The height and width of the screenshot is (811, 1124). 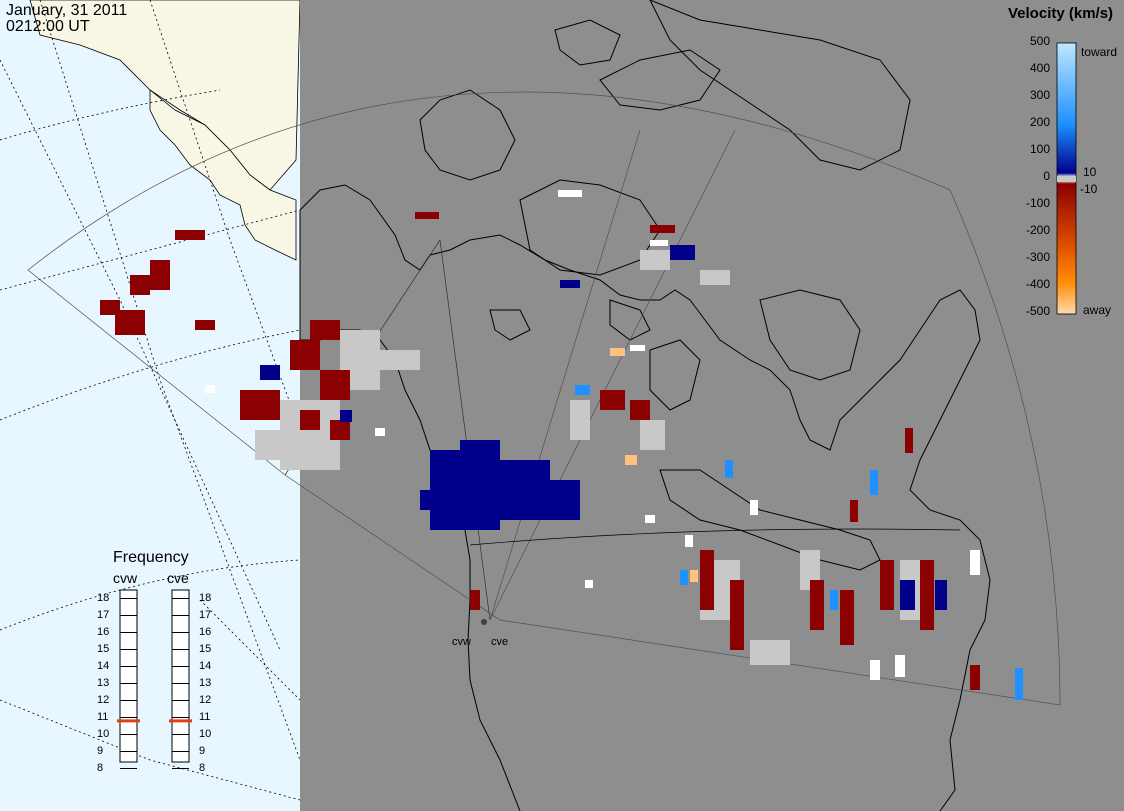 What do you see at coordinates (103, 631) in the screenshot?
I see `frequency-tick-left: 16` at bounding box center [103, 631].